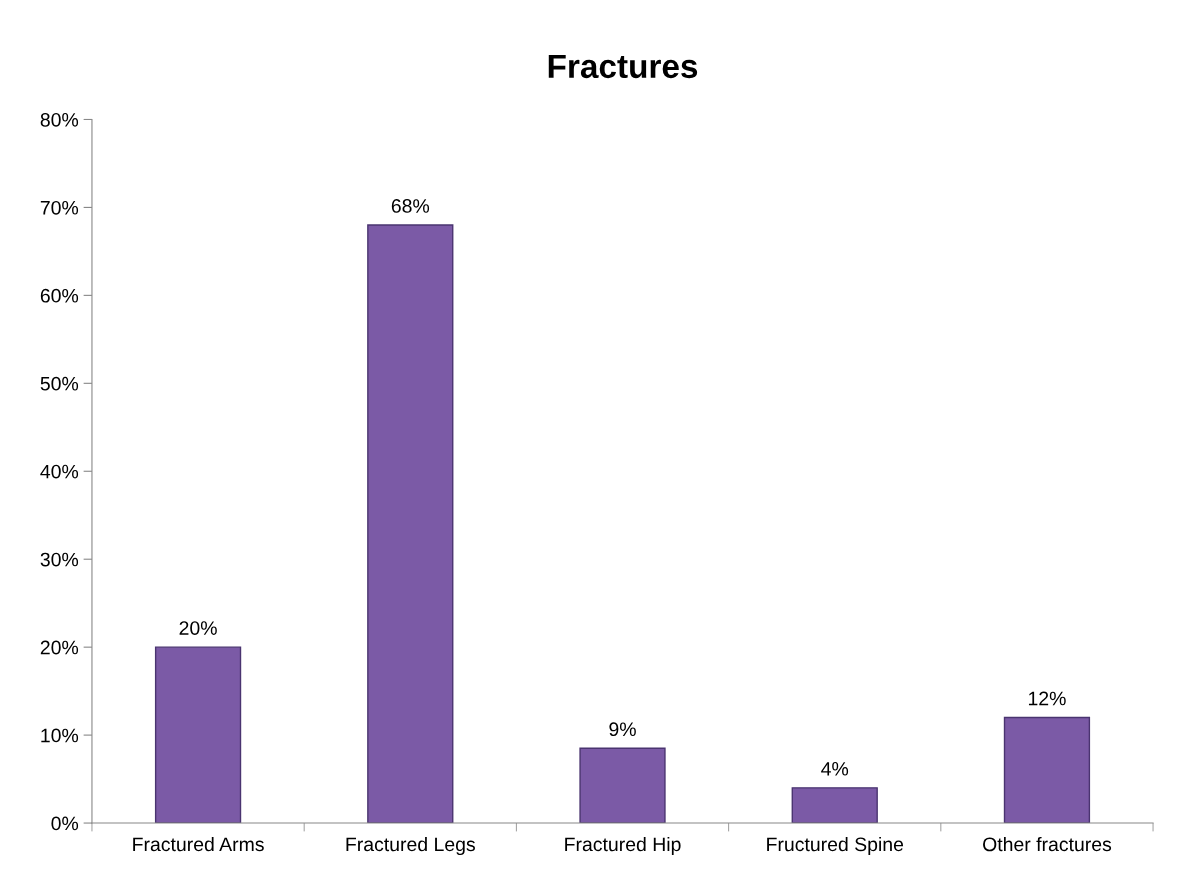 This screenshot has height=885, width=1179. I want to click on y-tick-label: 20%, so click(59, 647).